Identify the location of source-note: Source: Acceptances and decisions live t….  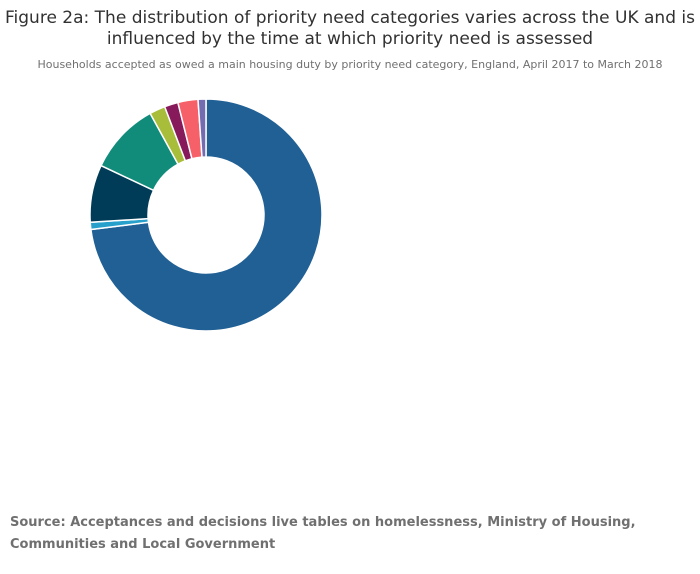
(323, 533).